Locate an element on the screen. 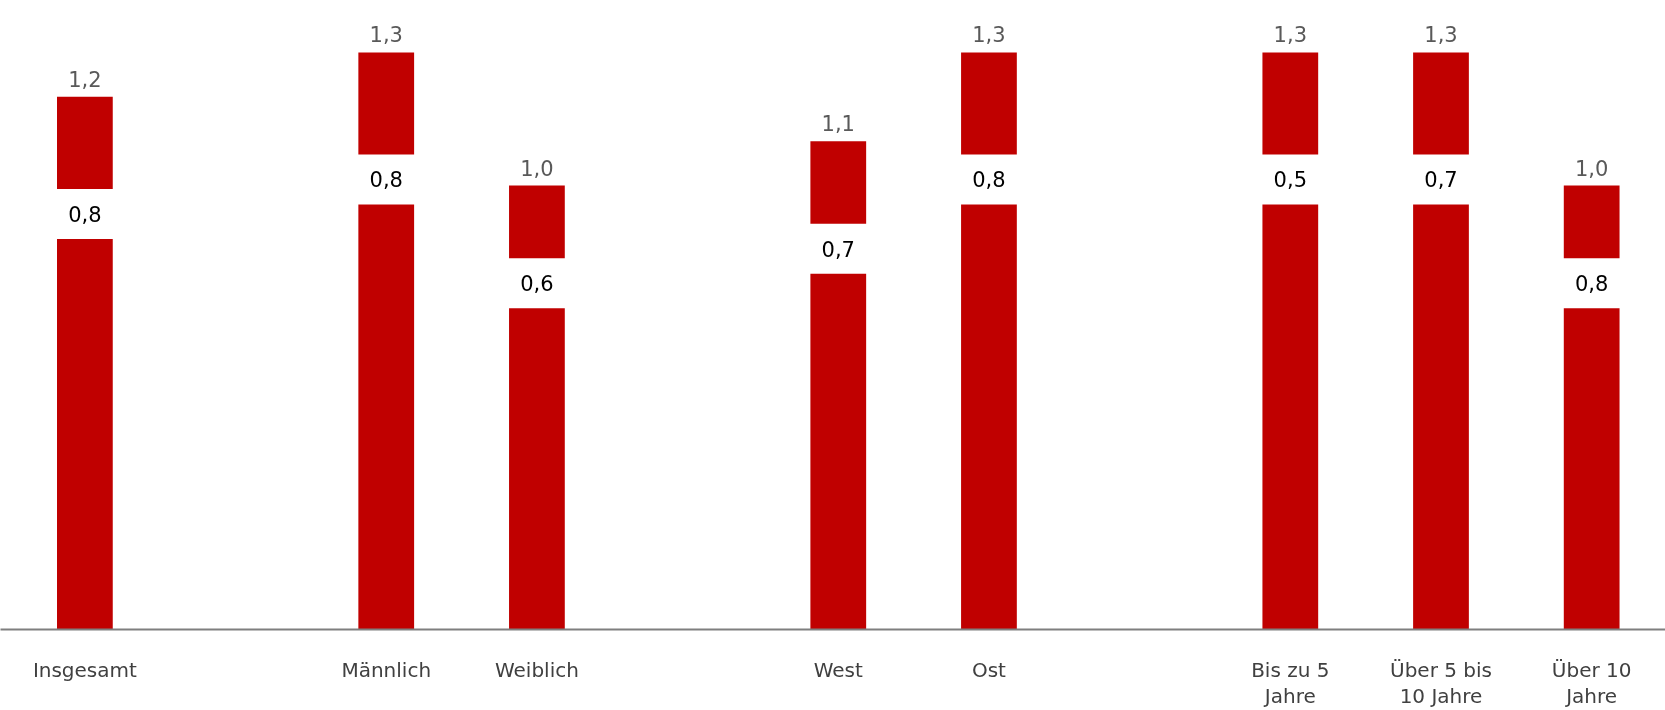  annotation: 0,6 is located at coordinates (537, 284).